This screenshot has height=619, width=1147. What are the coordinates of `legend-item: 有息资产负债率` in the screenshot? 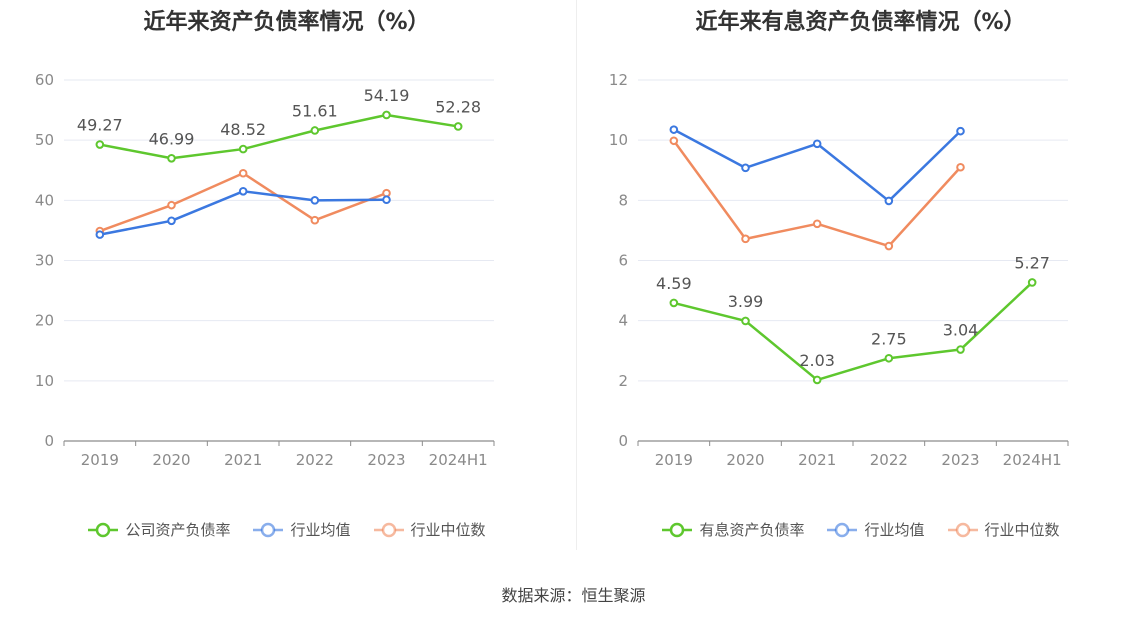 It's located at (732, 529).